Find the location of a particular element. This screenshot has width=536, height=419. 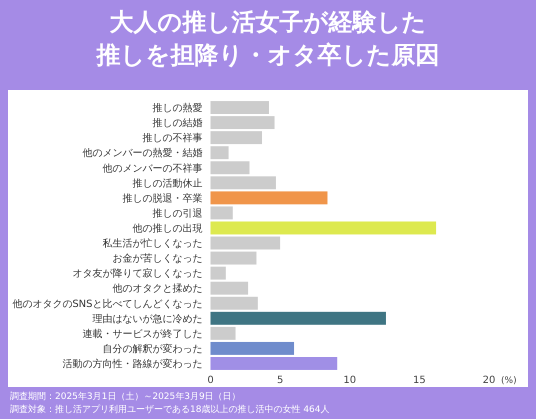

x-tick-label: 10 is located at coordinates (349, 380).